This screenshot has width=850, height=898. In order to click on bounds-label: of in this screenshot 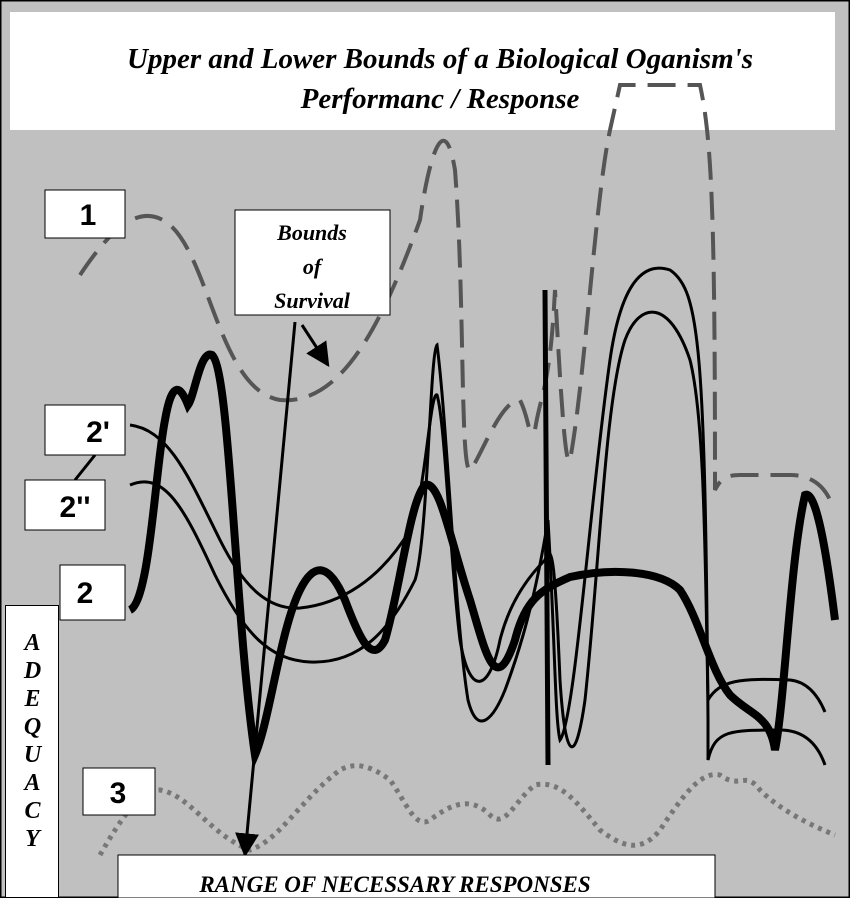, I will do `click(313, 266)`.